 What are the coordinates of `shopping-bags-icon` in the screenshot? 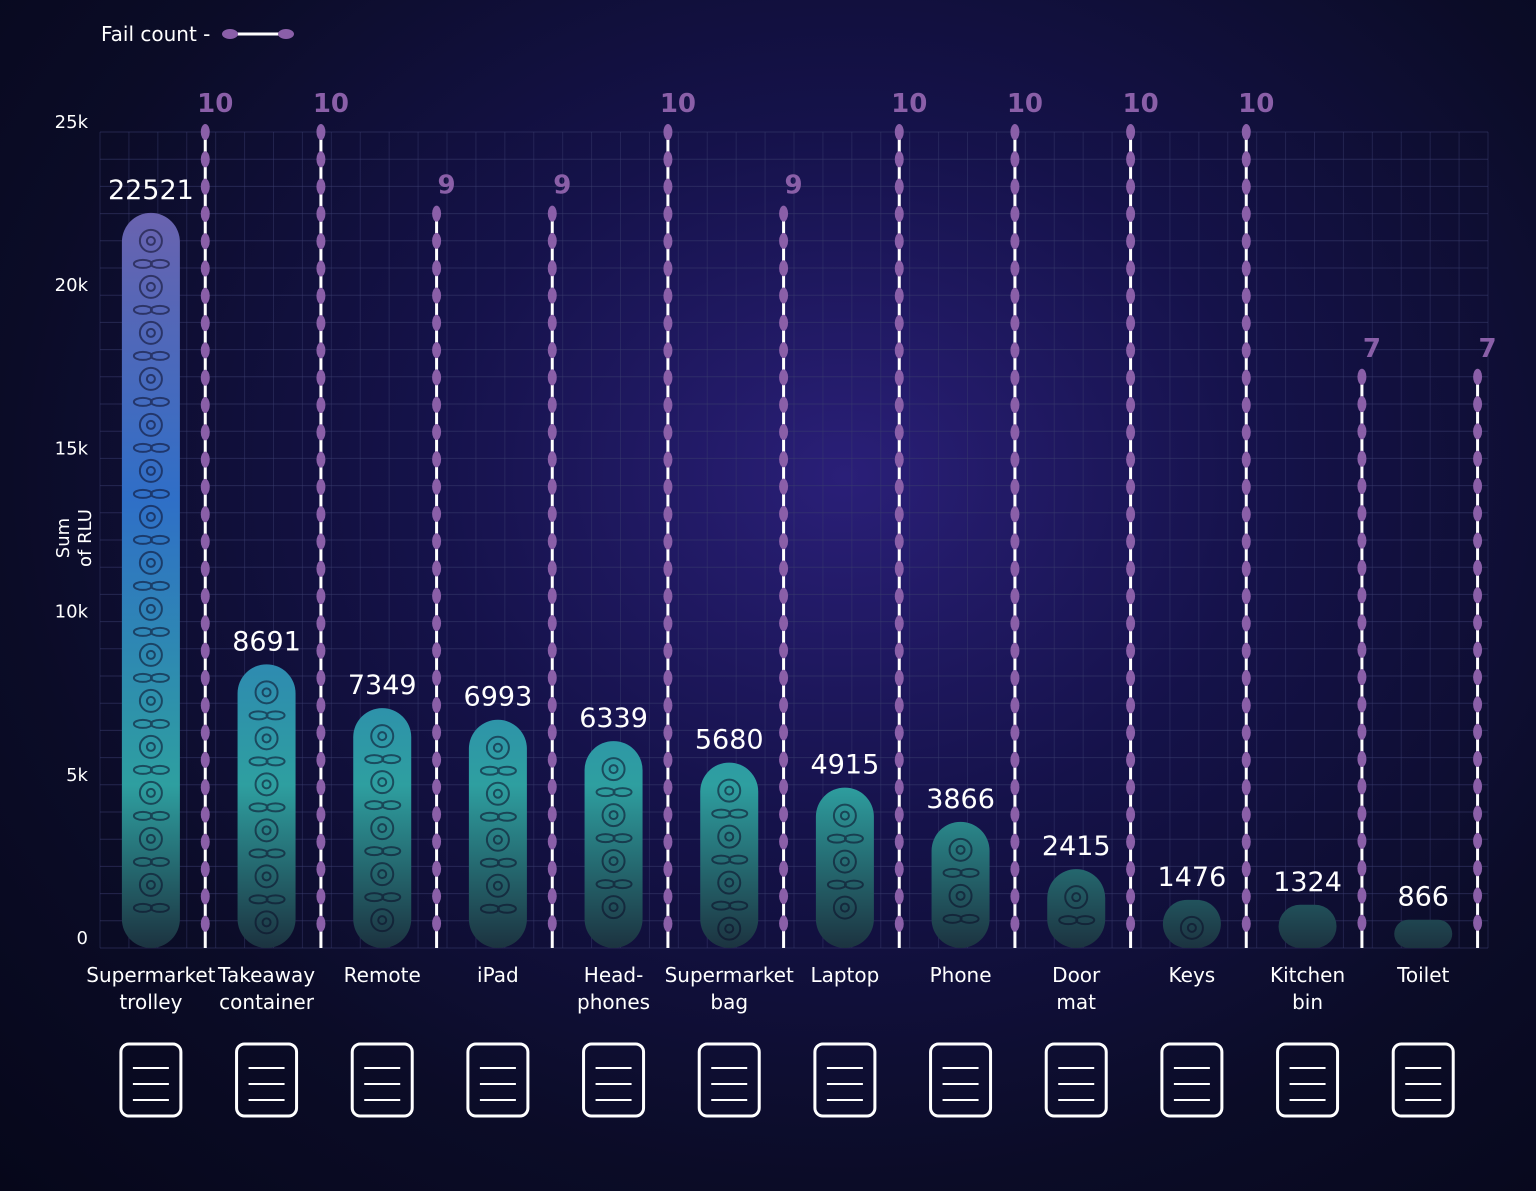 It's located at (729, 1080).